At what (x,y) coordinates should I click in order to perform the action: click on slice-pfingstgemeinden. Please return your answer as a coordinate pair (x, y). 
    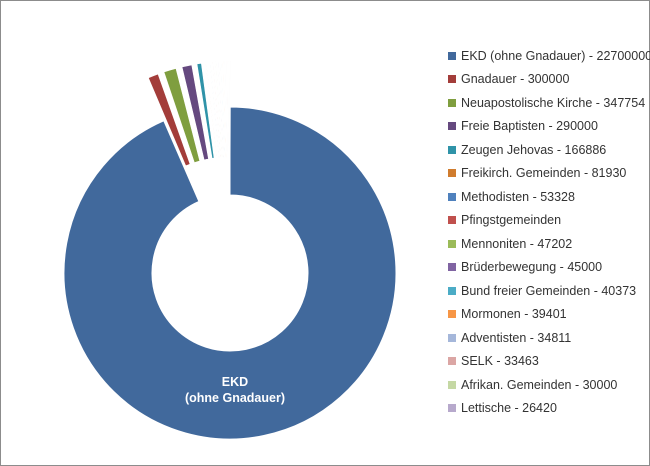
    Looking at the image, I should click on (217, 109).